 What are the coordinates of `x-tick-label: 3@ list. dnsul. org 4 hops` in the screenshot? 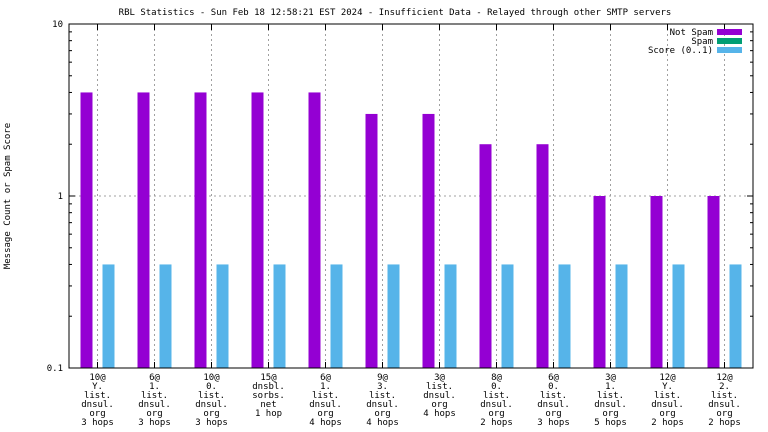 It's located at (439, 396).